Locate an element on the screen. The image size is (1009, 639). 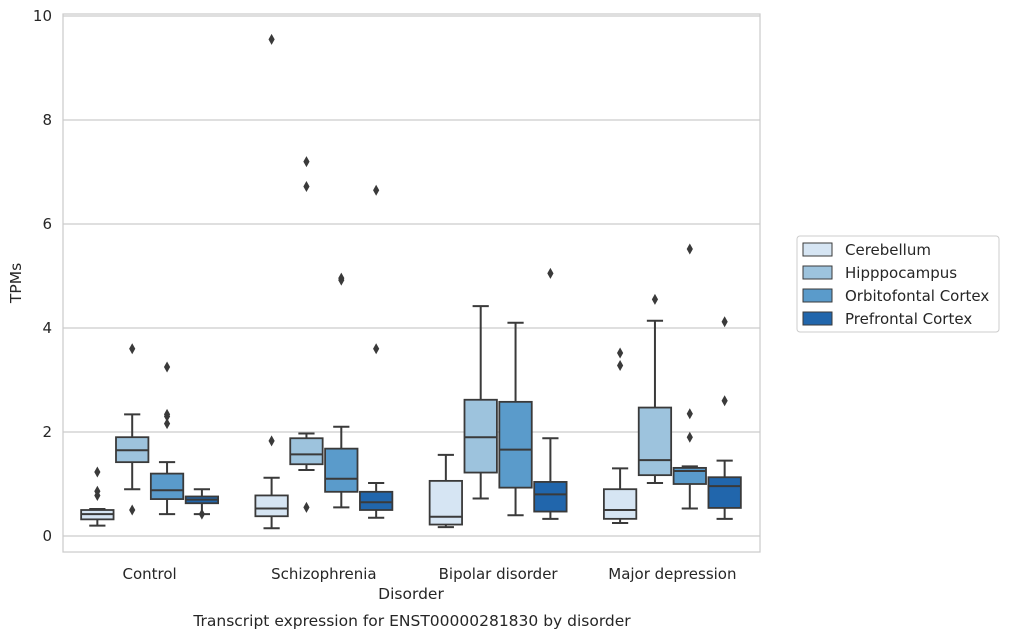
y-axis-label: TPMs is located at coordinates (16, 283).